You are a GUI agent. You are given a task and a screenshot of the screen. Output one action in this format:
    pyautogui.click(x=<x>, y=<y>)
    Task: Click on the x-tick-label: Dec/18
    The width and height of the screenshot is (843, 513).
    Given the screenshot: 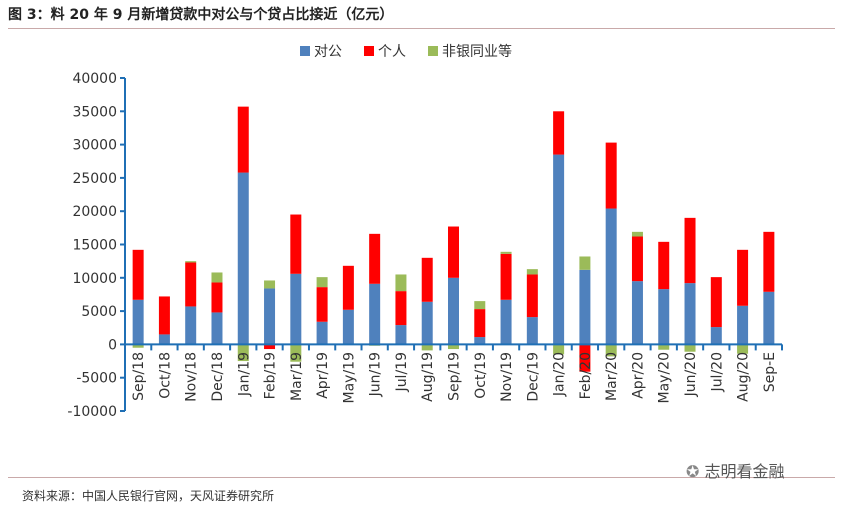 What is the action you would take?
    pyautogui.click(x=218, y=377)
    